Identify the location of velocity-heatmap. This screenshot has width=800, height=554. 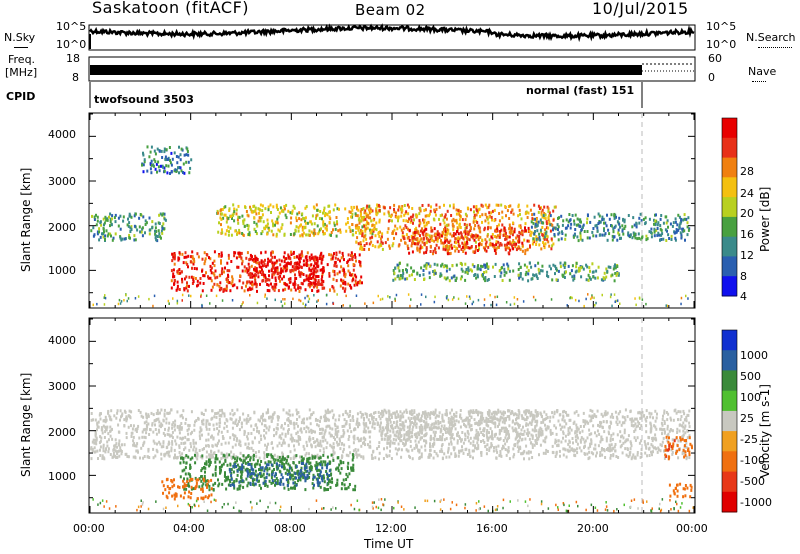
(392, 460).